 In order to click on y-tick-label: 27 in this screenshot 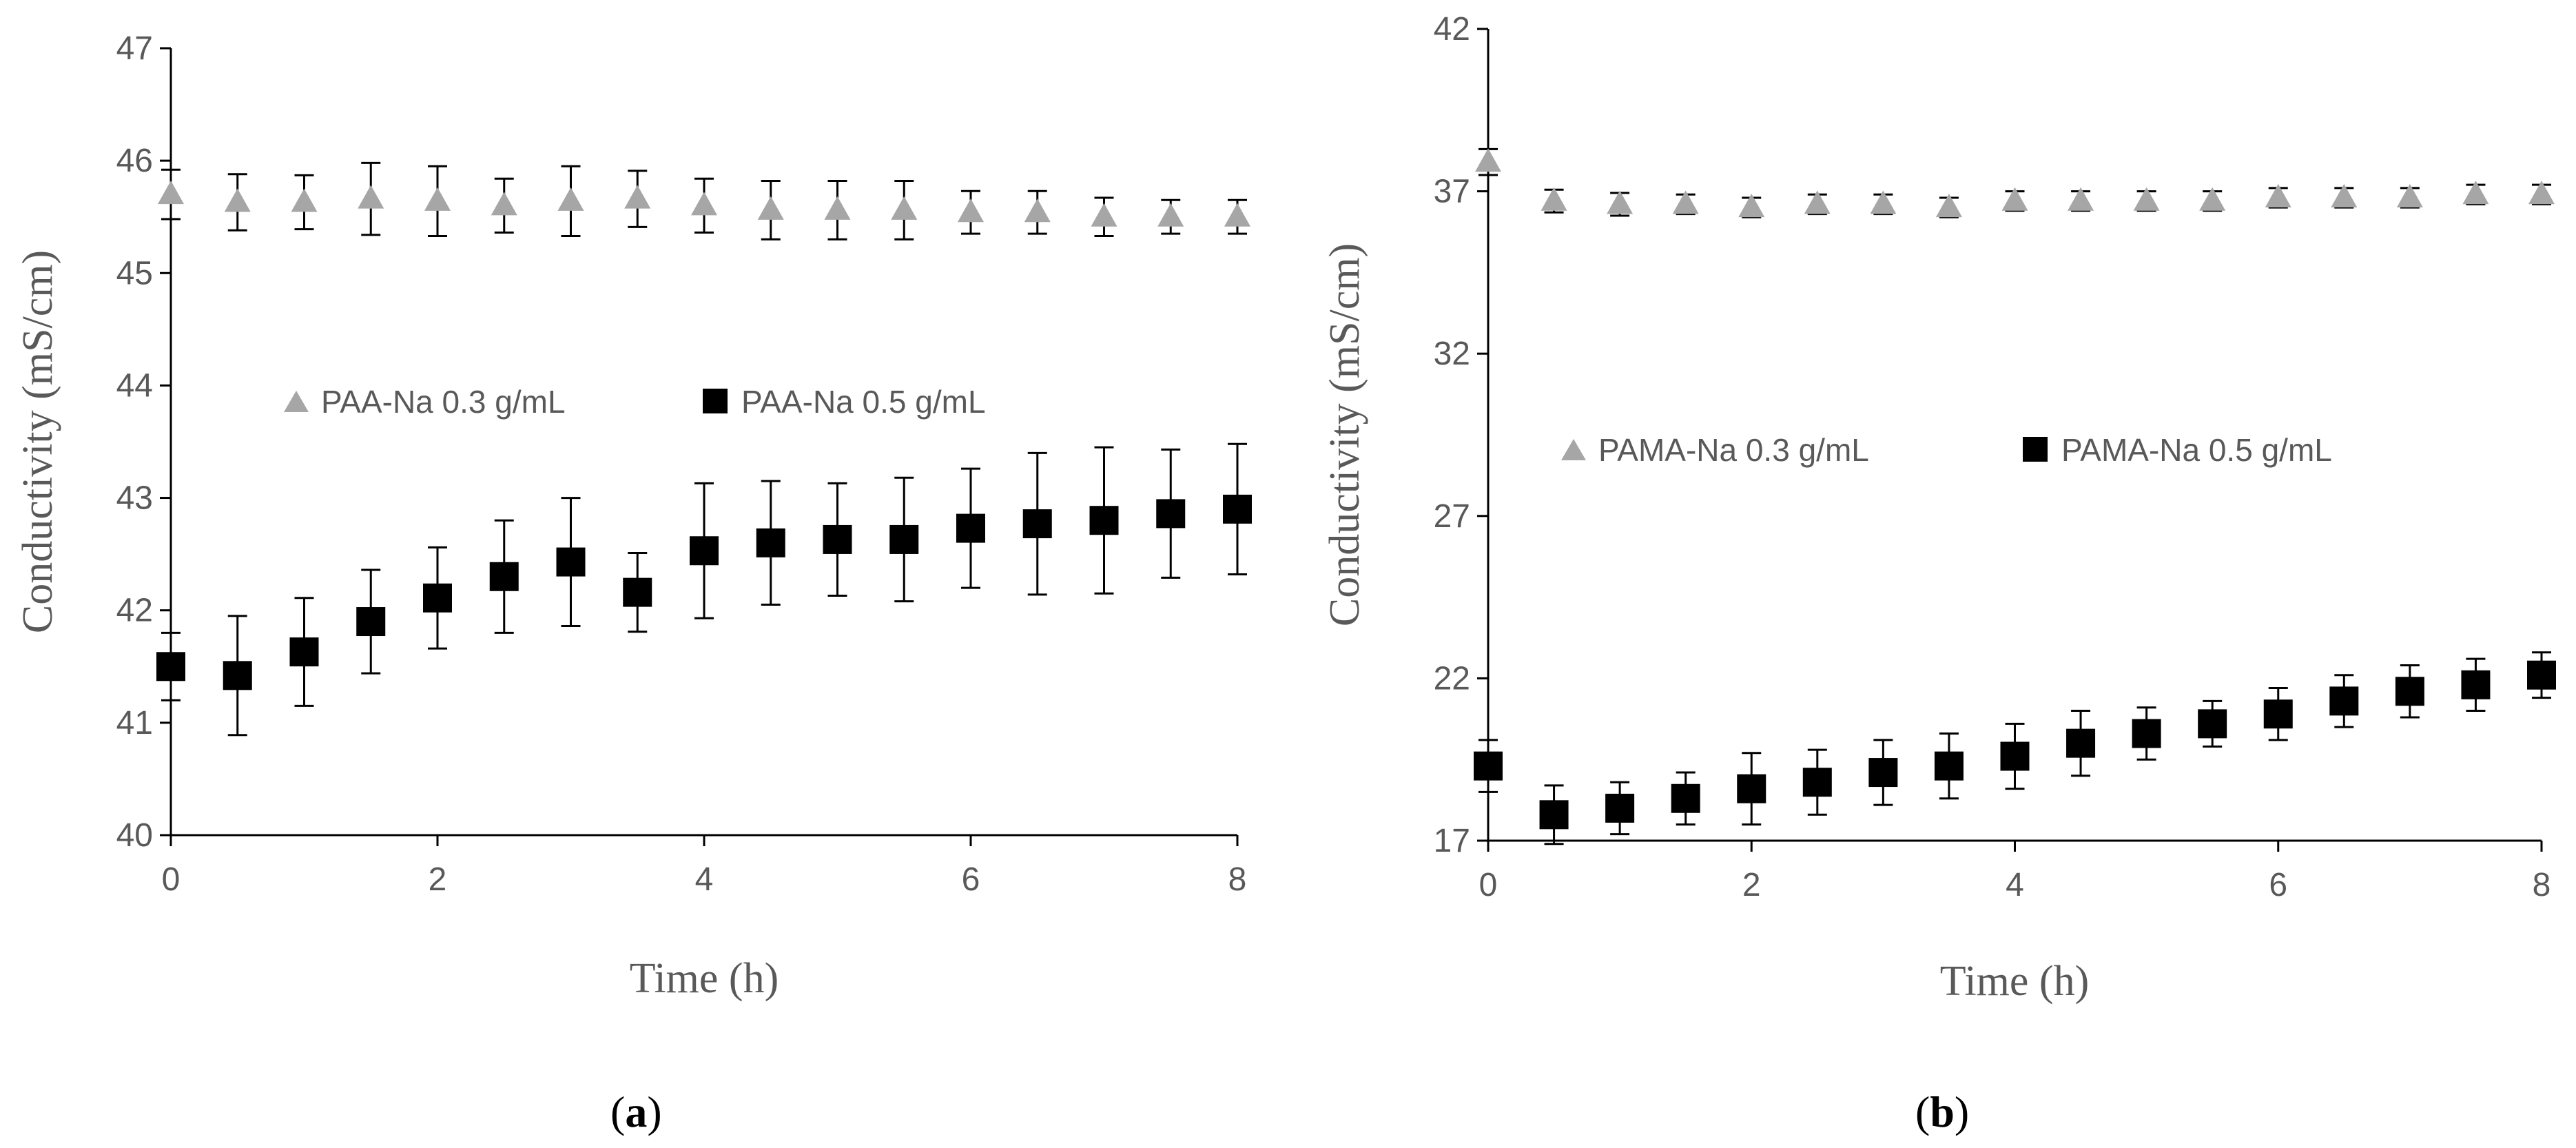, I will do `click(1452, 516)`.